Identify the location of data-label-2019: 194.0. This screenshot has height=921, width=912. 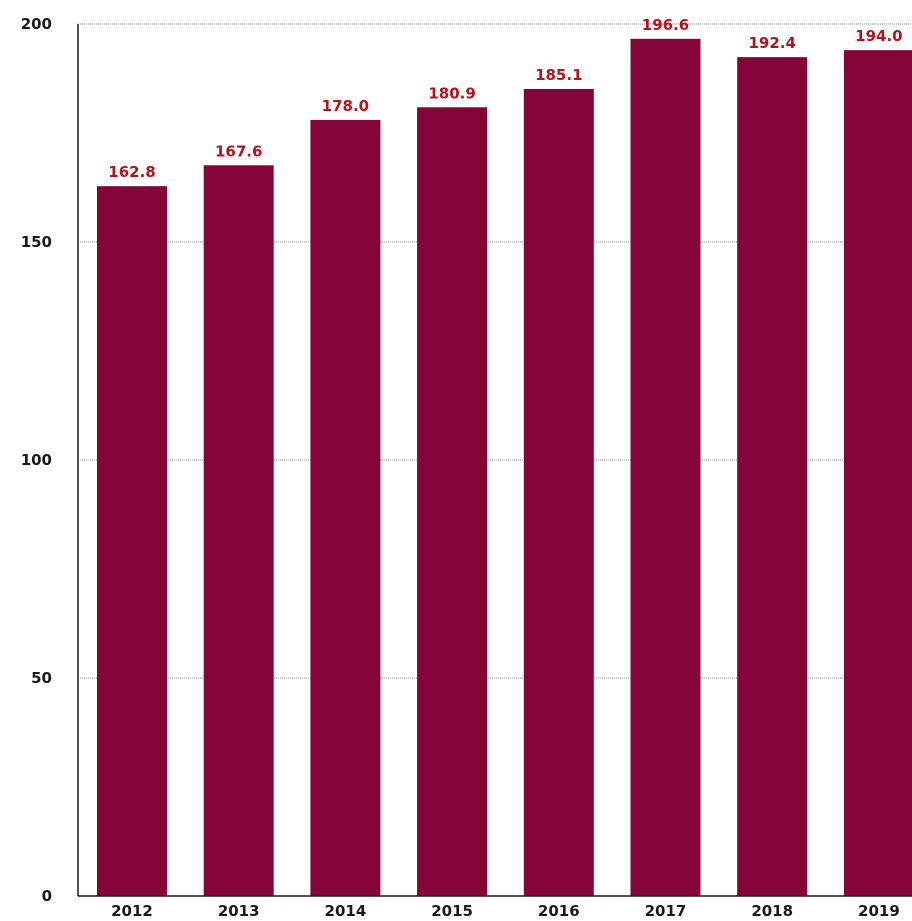
(878, 36).